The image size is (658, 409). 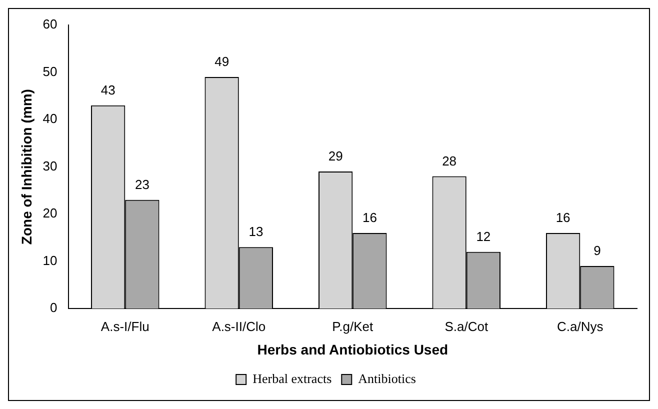 I want to click on legend-label: Antibiotics, so click(x=387, y=378).